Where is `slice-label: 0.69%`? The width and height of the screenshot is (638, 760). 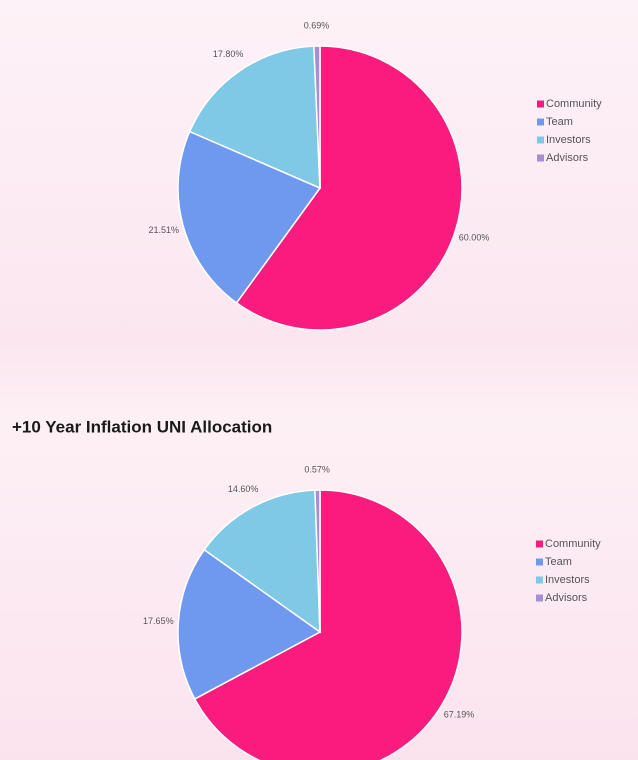
slice-label: 0.69% is located at coordinates (317, 25).